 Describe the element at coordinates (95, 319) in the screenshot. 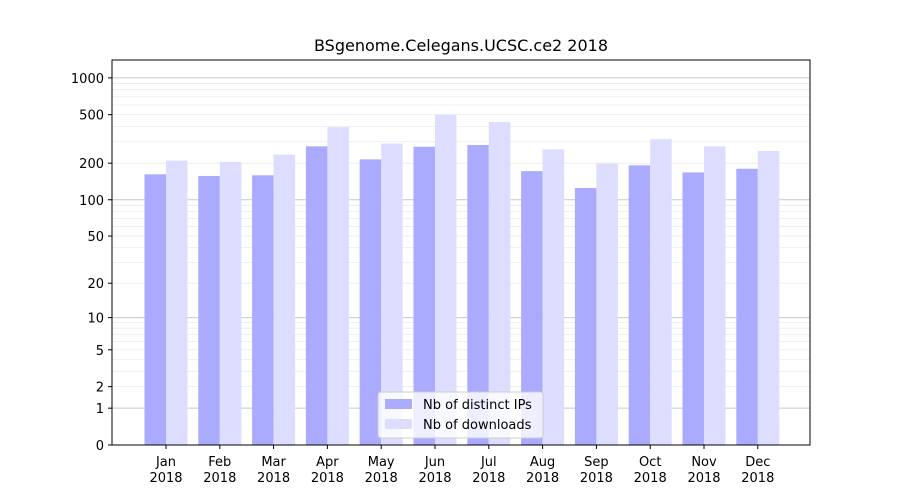

I see `y-tick-label: 10` at that location.